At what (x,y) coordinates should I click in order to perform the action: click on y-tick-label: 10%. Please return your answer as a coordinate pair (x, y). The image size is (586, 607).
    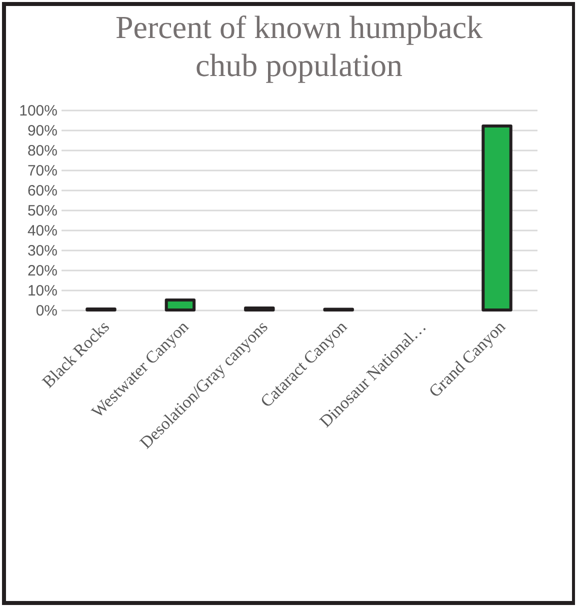
    Looking at the image, I should click on (42, 291).